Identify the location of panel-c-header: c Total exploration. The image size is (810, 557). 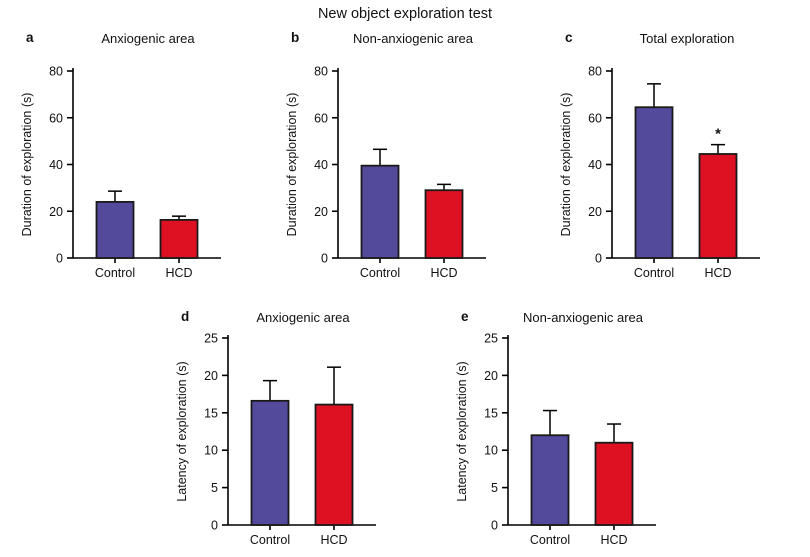
(682, 38).